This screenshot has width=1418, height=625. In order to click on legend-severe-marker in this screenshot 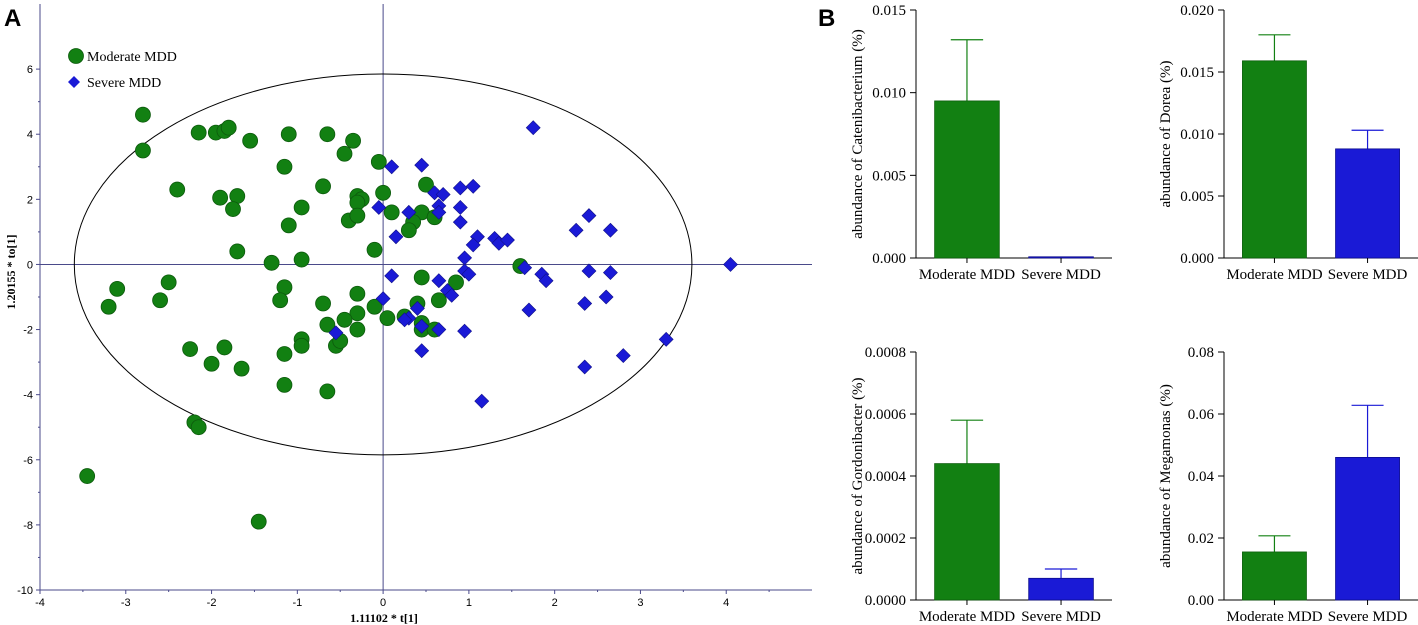, I will do `click(74, 82)`.